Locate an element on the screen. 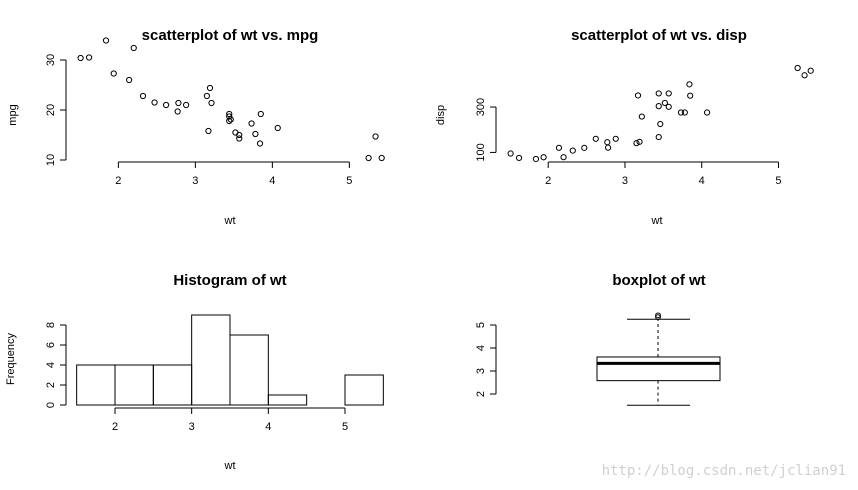 This screenshot has height=490, width=858. histogram-wt-xlabel: wt is located at coordinates (230, 466).